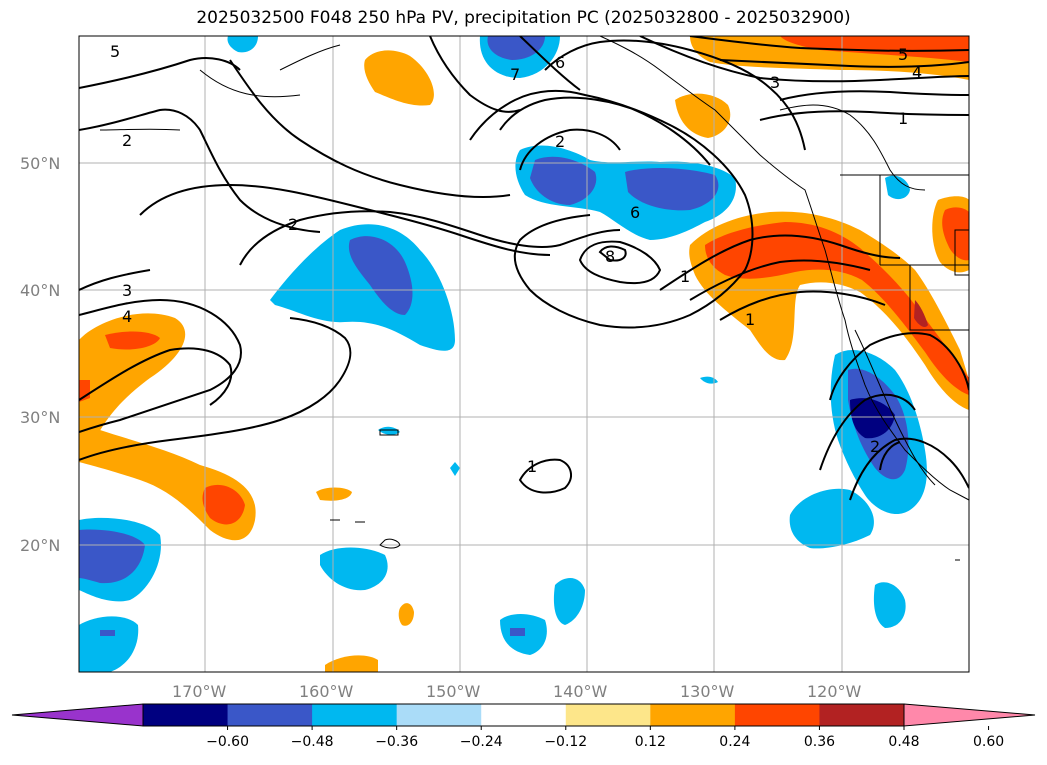 Image resolution: width=1047 pixels, height=765 pixels. I want to click on lat-label: 20°N, so click(40, 545).